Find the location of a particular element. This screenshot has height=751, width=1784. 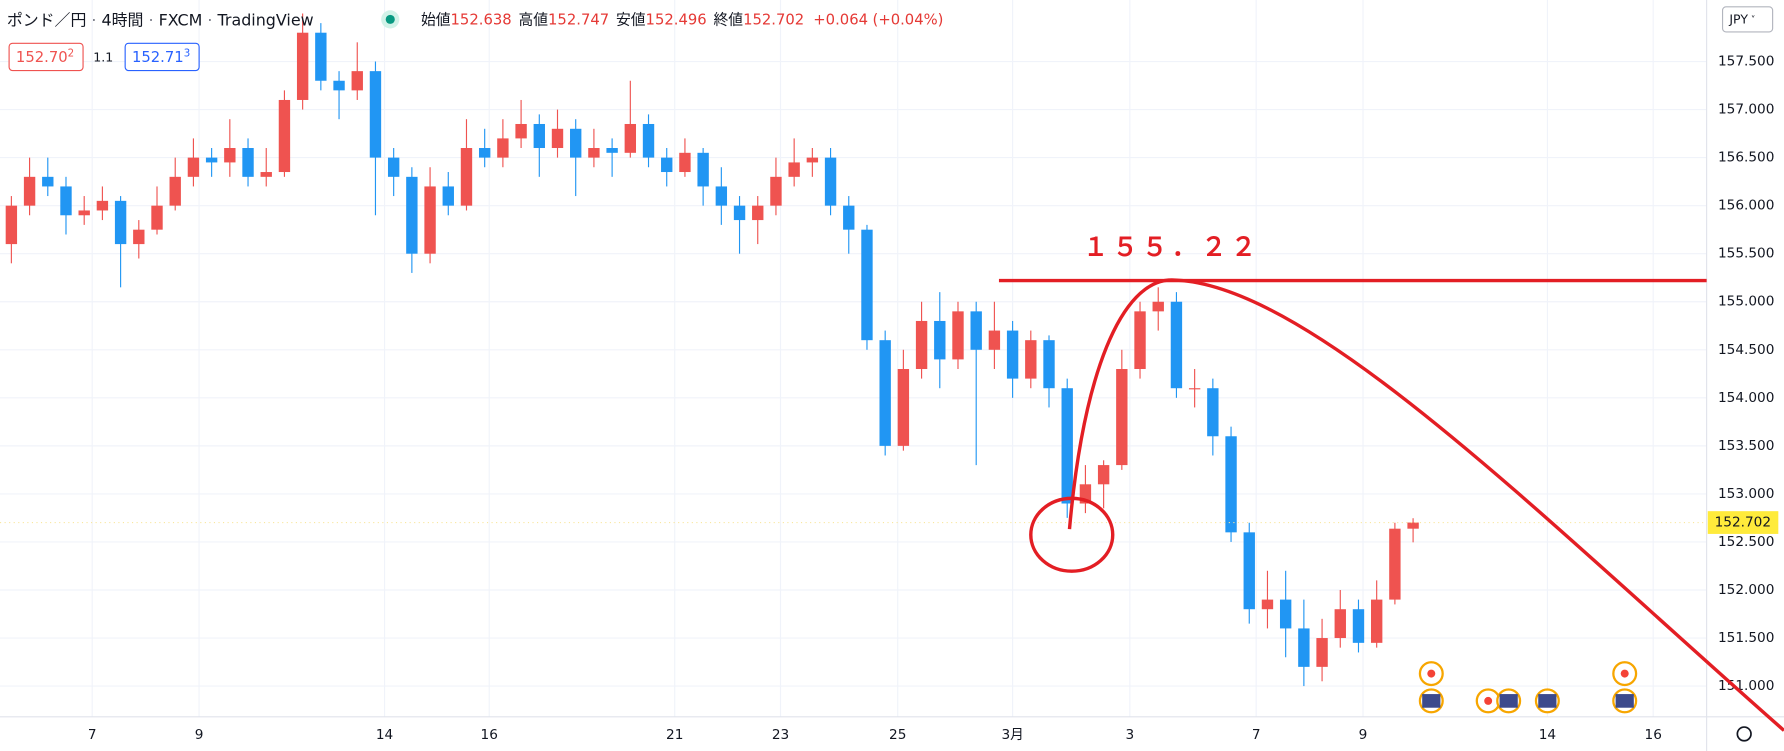

sell-price: 152.702 is located at coordinates (45, 58).